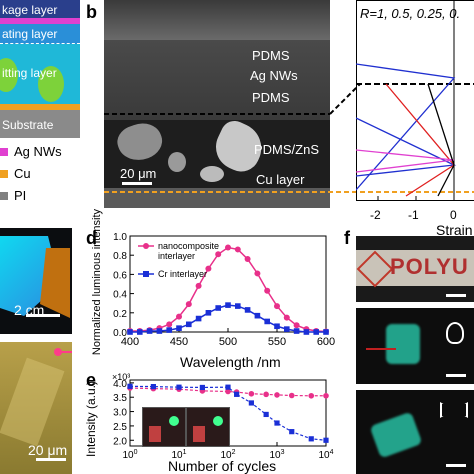 The image size is (474, 474). I want to click on sem-label-pdms-mid: PDMS, so click(271, 97).